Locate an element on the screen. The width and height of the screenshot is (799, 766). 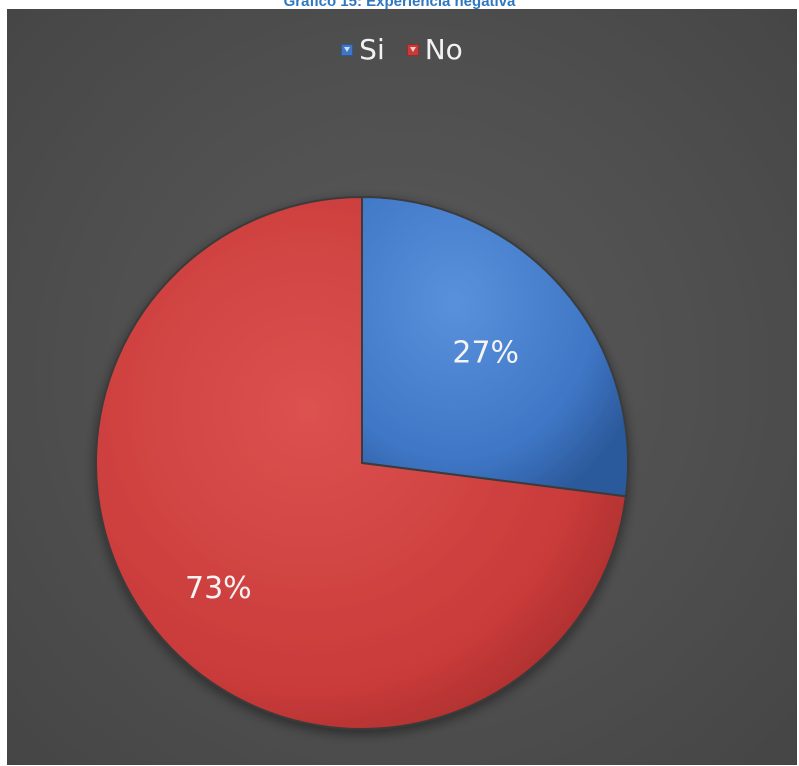
data-label-no: 73% is located at coordinates (218, 588).